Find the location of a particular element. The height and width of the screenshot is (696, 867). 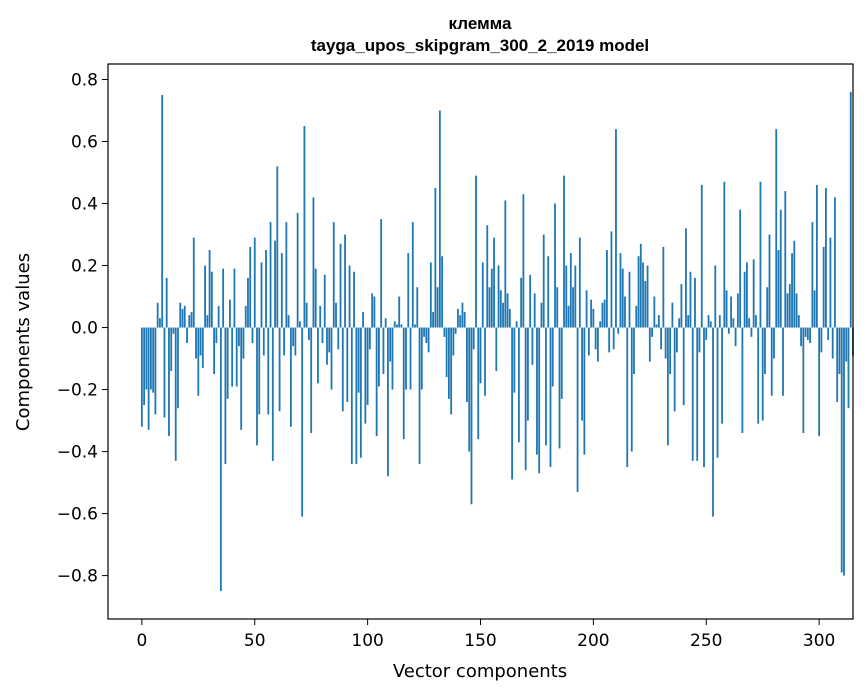

y-tick-label: 0.2 is located at coordinates (84, 267).